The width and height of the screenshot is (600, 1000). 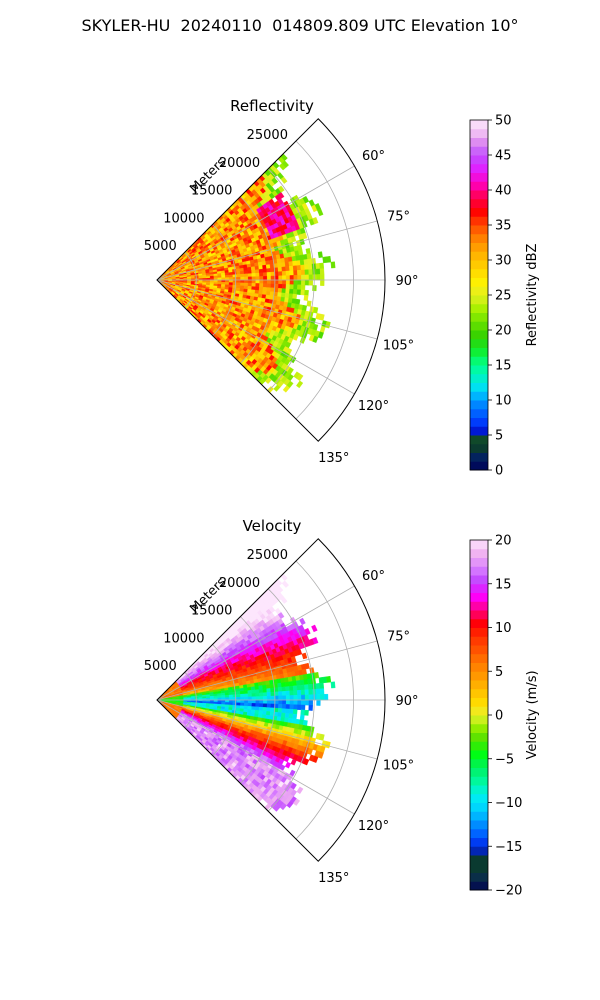 What do you see at coordinates (211, 611) in the screenshot?
I see `radial-tick-label: 15000` at bounding box center [211, 611].